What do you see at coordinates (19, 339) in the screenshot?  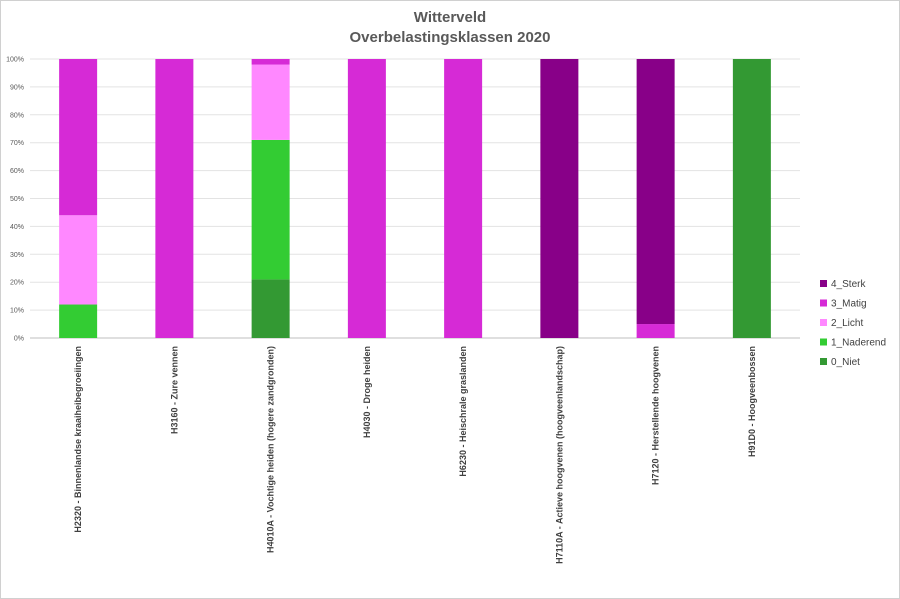 I see `y-tick-label: 0%` at bounding box center [19, 339].